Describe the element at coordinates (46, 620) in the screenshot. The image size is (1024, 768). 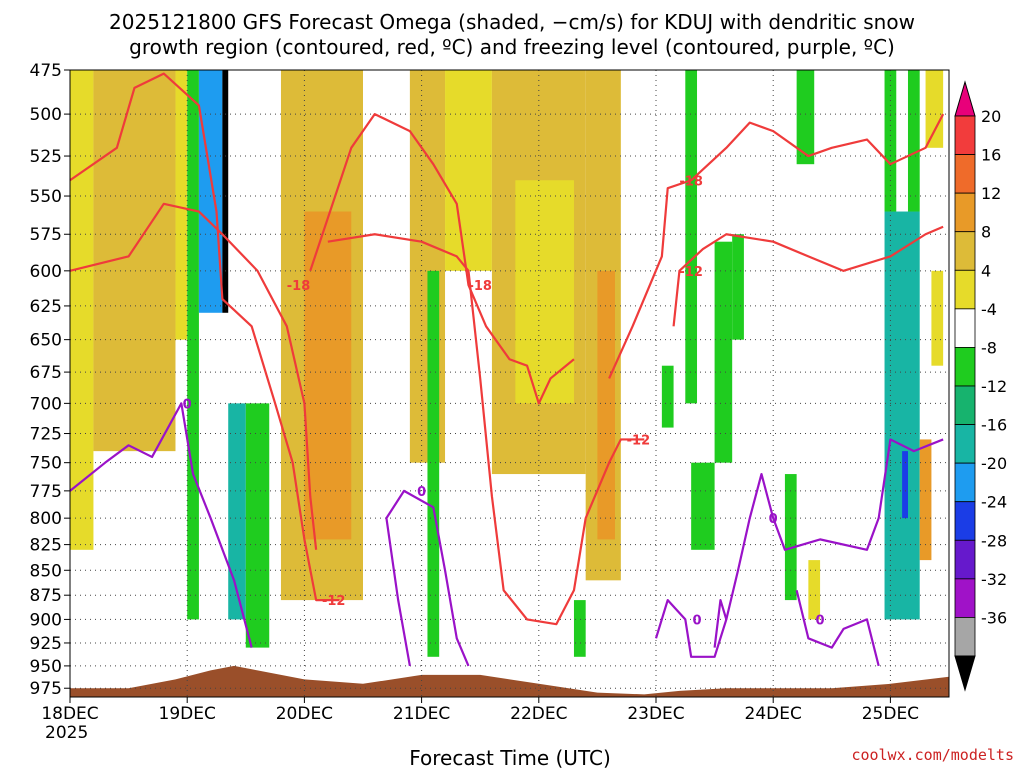
I see `y-tick-label: 900` at that location.